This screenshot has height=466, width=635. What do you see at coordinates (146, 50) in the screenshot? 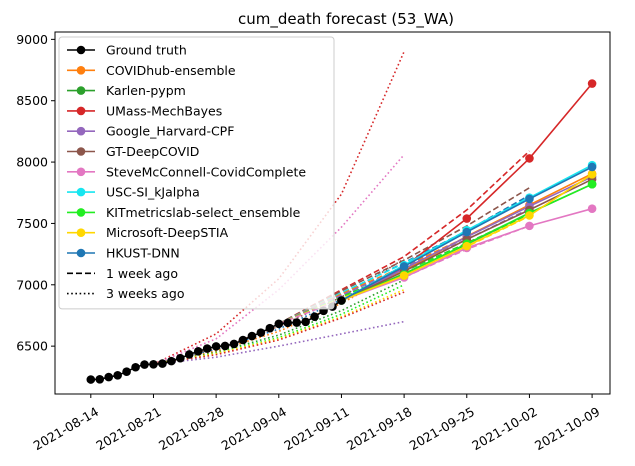
I see `legend-label: Ground truth` at bounding box center [146, 50].